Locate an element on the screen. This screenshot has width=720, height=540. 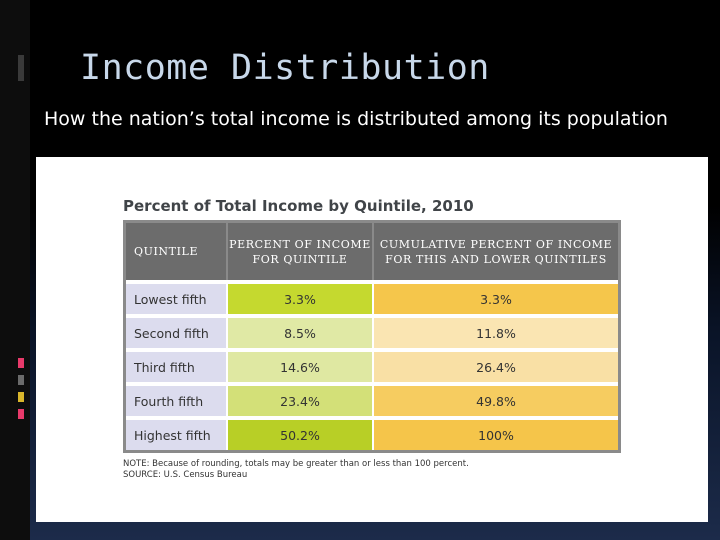
percent-cell: 23.4% is located at coordinates (301, 399).